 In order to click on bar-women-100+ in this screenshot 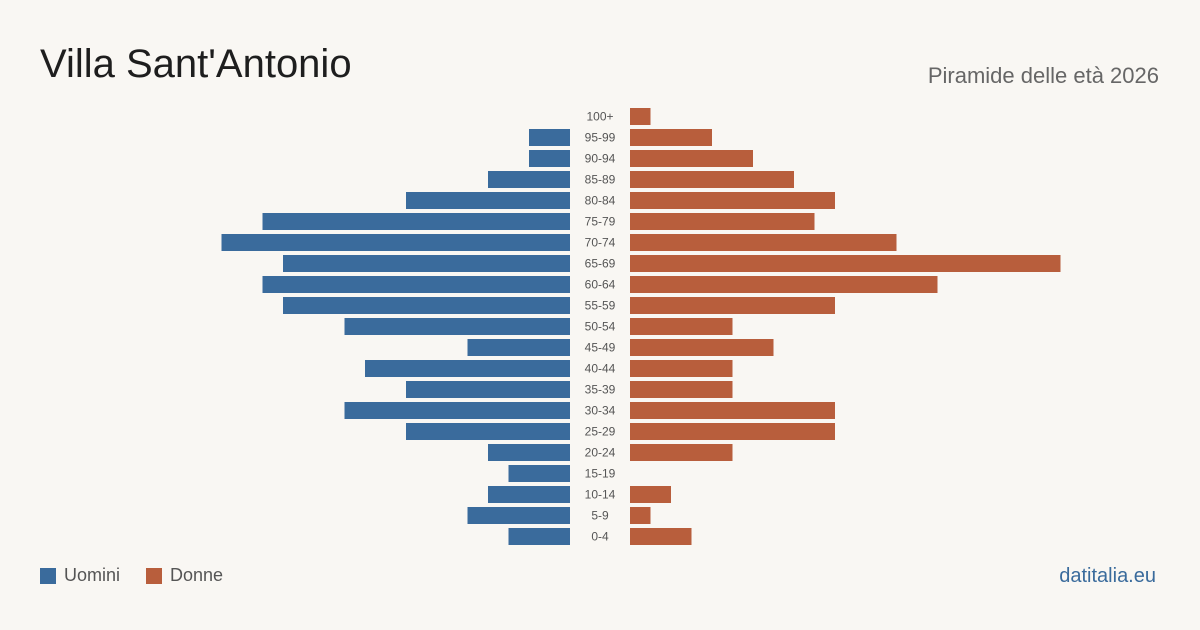, I will do `click(640, 116)`.